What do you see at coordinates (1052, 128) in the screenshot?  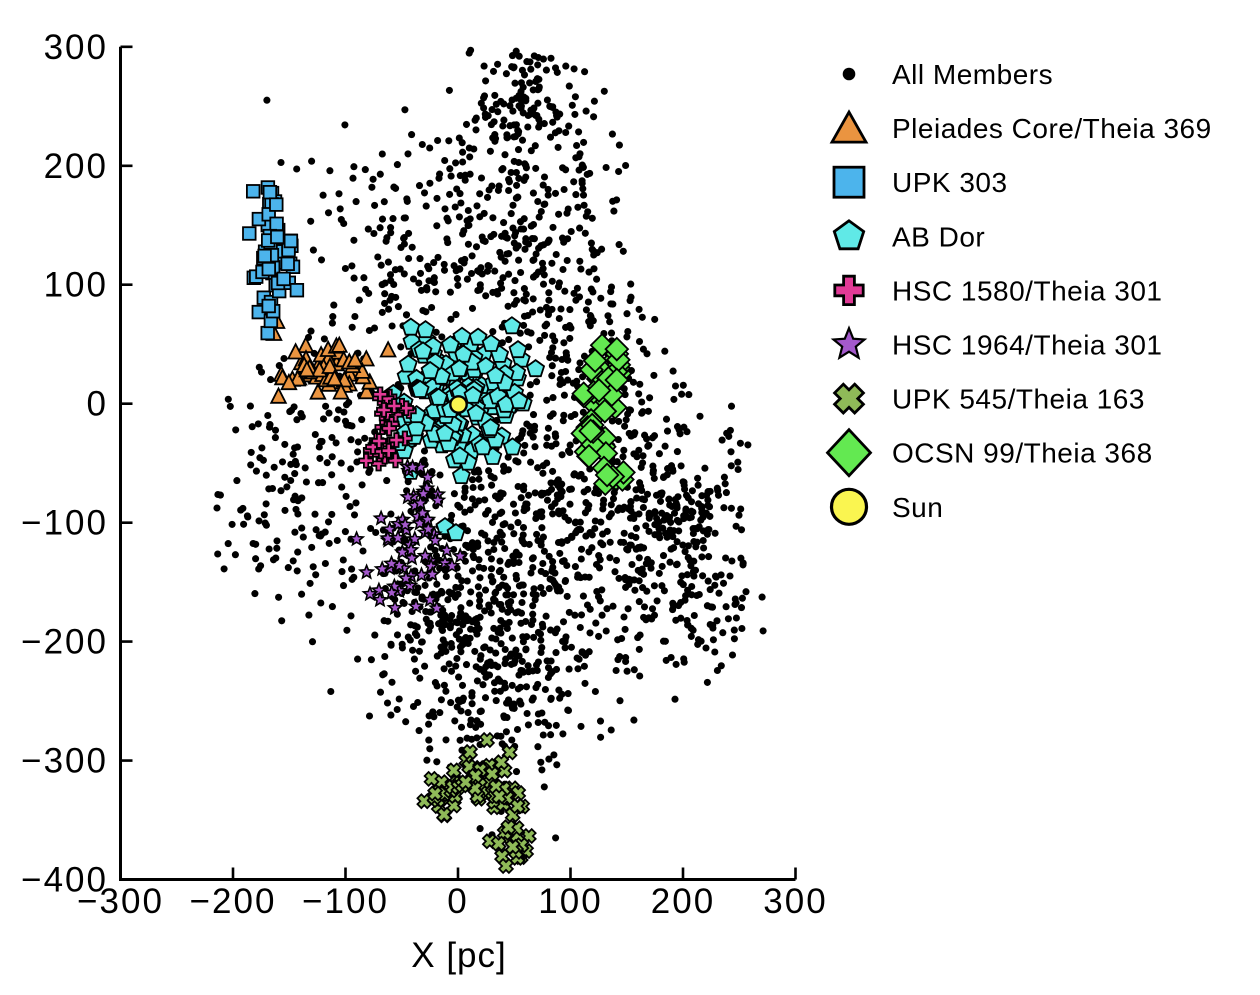 I see `svg-text: Pleiades Core/Theia 369` at bounding box center [1052, 128].